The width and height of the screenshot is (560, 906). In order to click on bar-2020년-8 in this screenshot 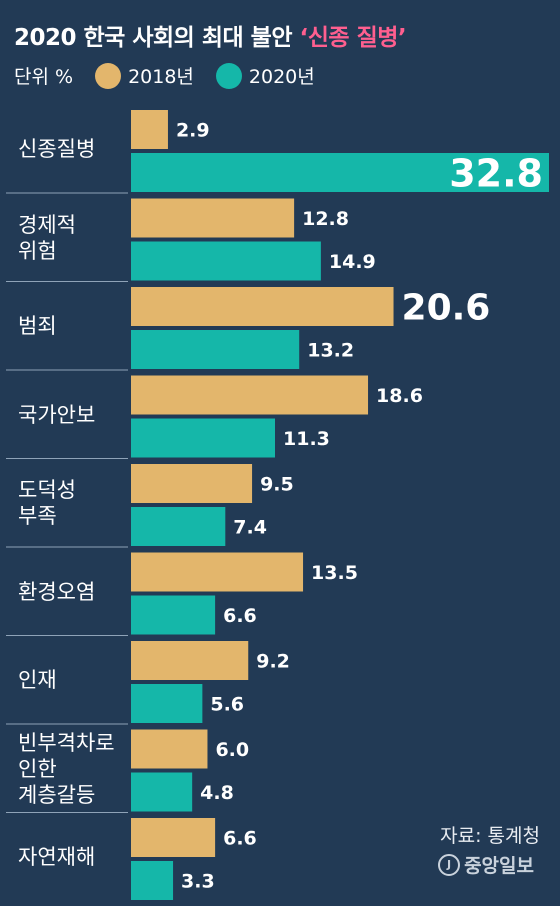, I will do `click(152, 880)`.